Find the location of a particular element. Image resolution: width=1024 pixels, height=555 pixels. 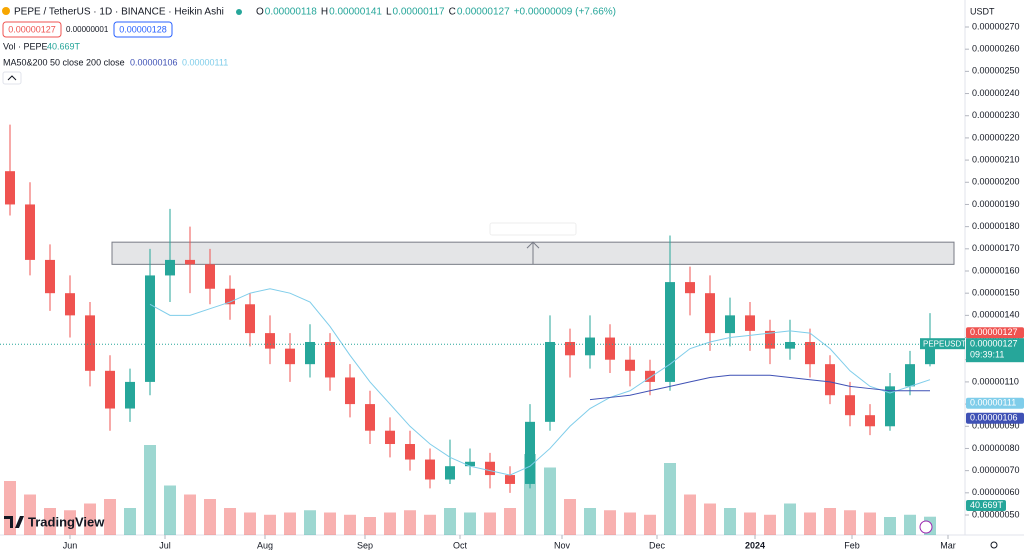

price-badge-bg is located at coordinates (995, 333).